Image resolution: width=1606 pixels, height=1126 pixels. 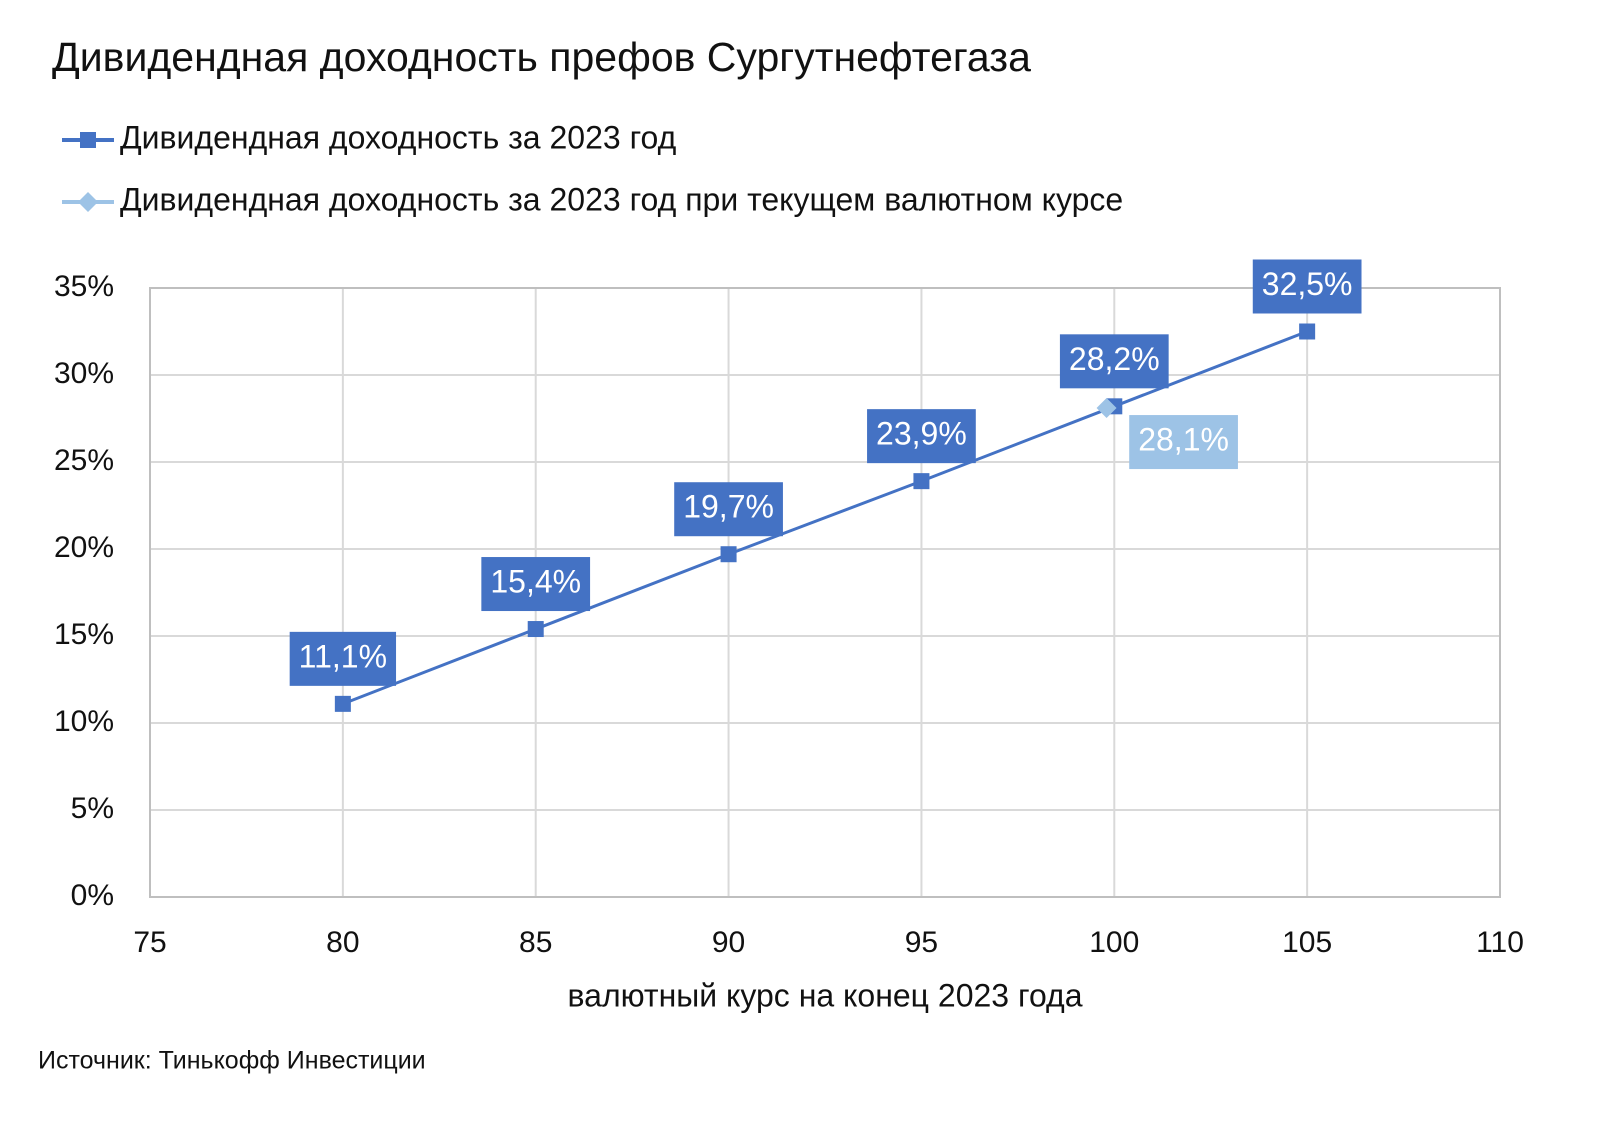 What do you see at coordinates (84, 721) in the screenshot?
I see `y-tick-label: 10%` at bounding box center [84, 721].